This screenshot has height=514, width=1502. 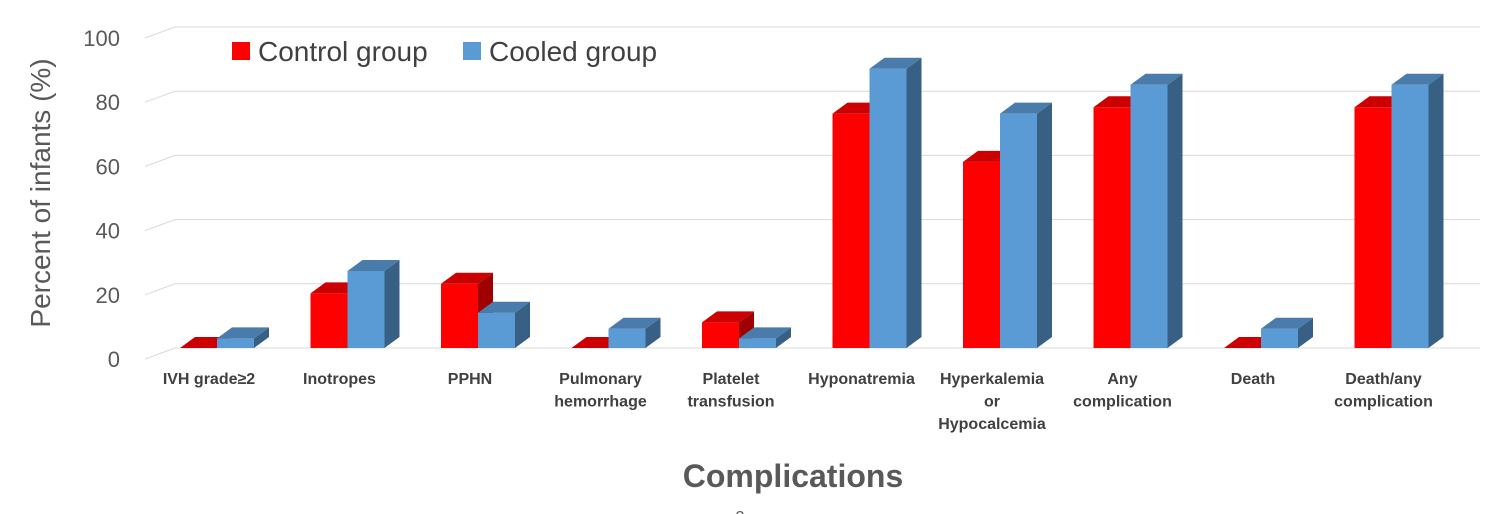 I want to click on y-axis-ticks: 0 20 40 60 80 100, so click(x=101, y=199).